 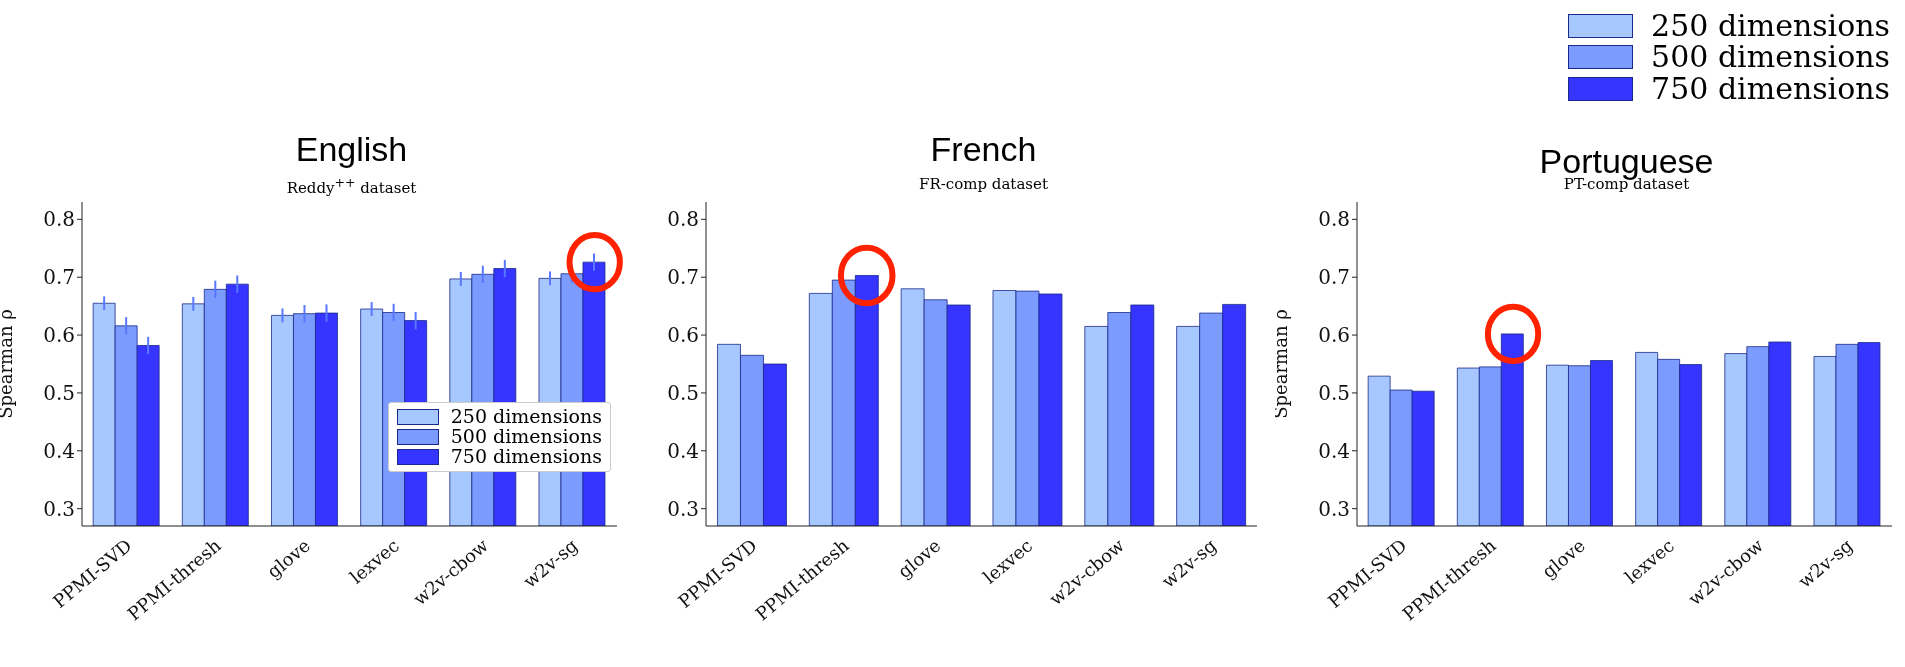 What do you see at coordinates (983, 149) in the screenshot?
I see `chart-title: French` at bounding box center [983, 149].